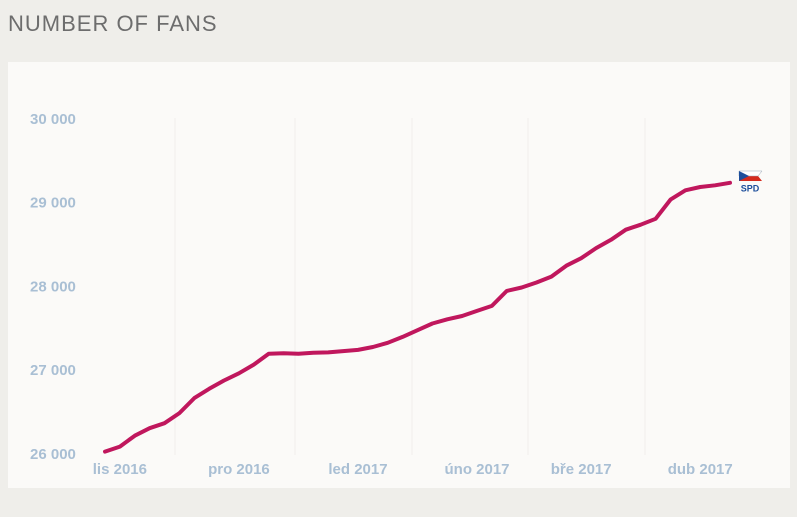 The width and height of the screenshot is (797, 517). What do you see at coordinates (239, 469) in the screenshot?
I see `x-tick-label: pro 2016` at bounding box center [239, 469].